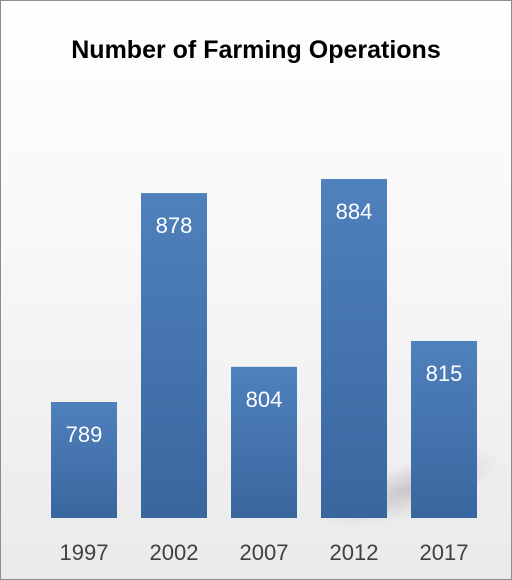  Describe the element at coordinates (174, 355) in the screenshot. I see `bar-2002` at that location.